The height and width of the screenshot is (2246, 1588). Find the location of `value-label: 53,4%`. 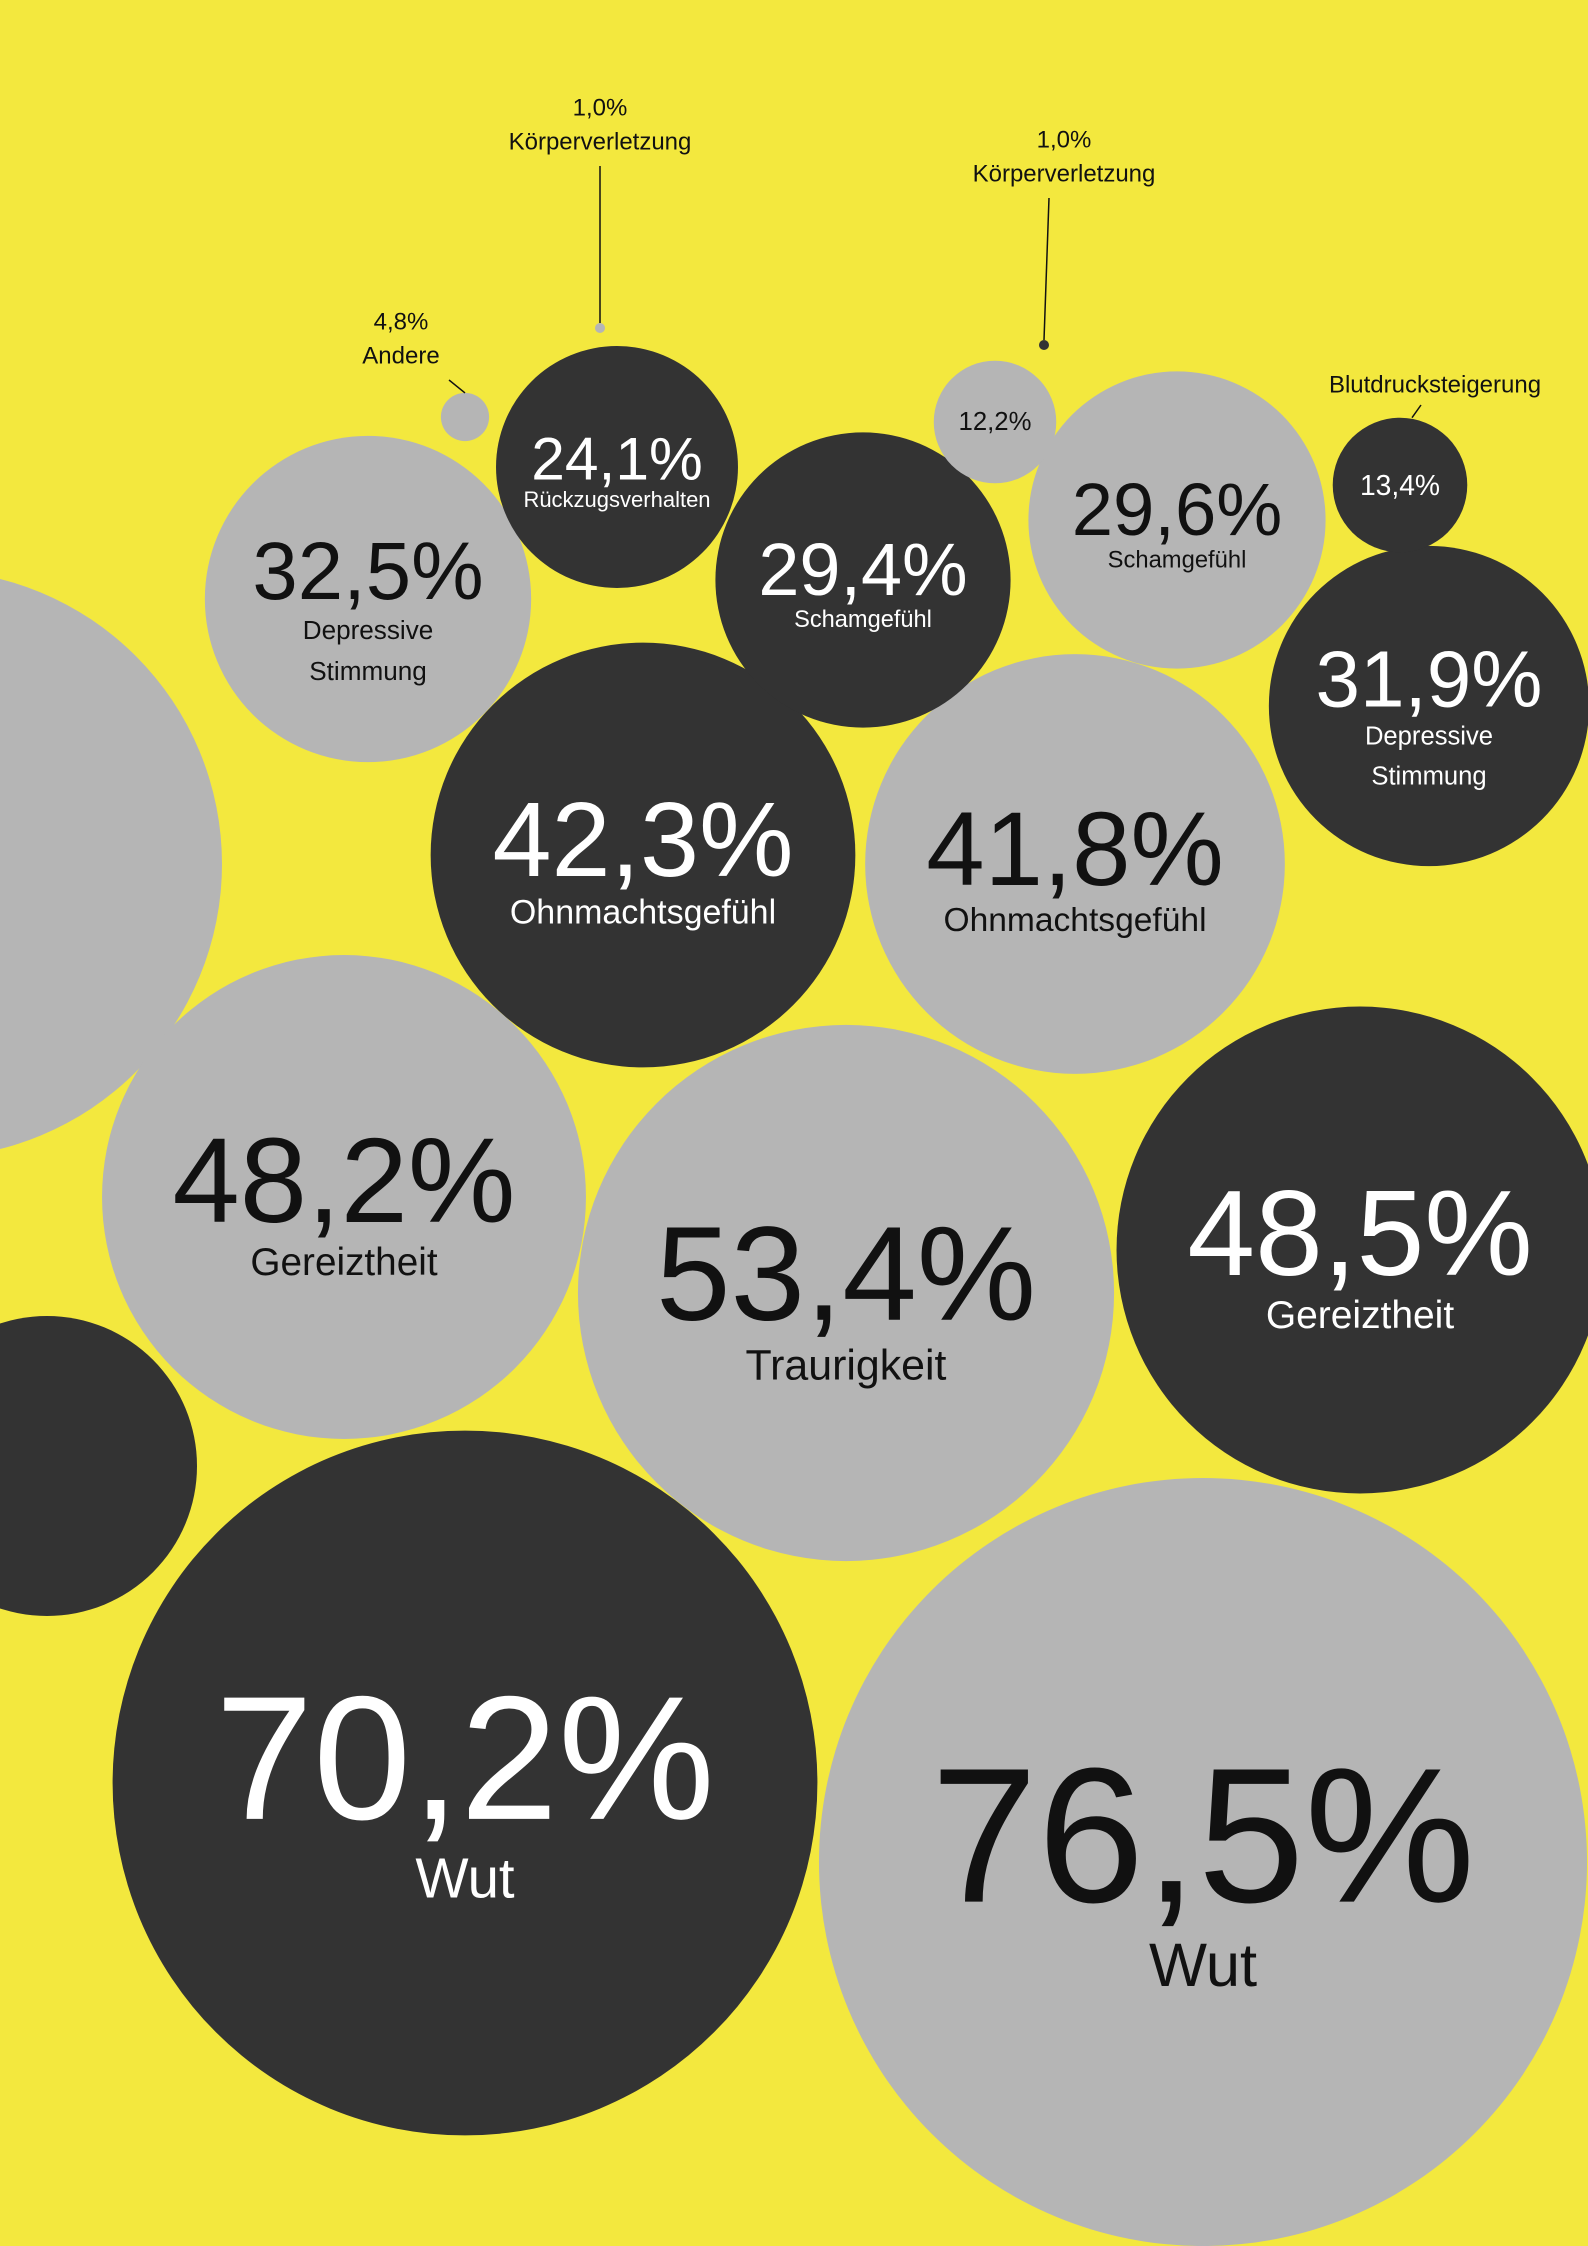

value-label: 53,4% is located at coordinates (846, 1274).